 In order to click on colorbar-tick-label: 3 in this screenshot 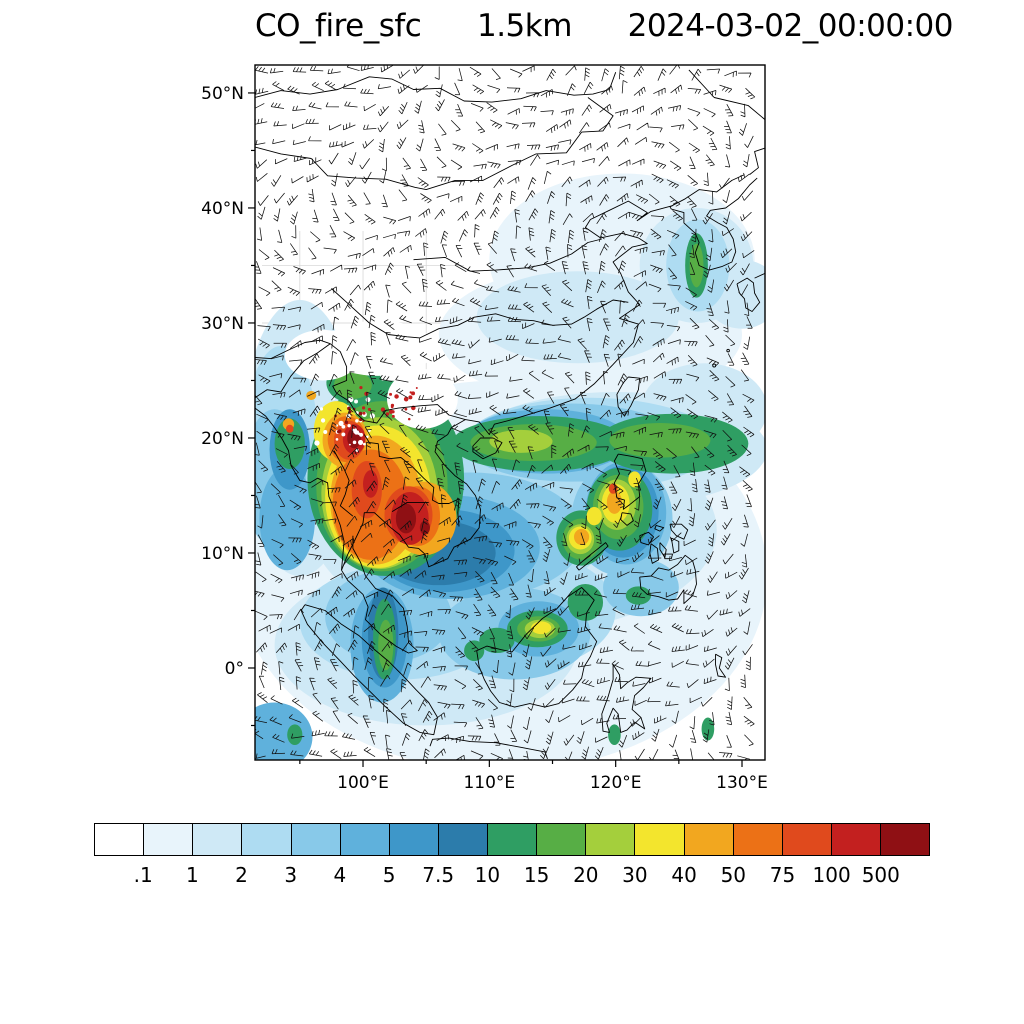, I will do `click(291, 875)`.